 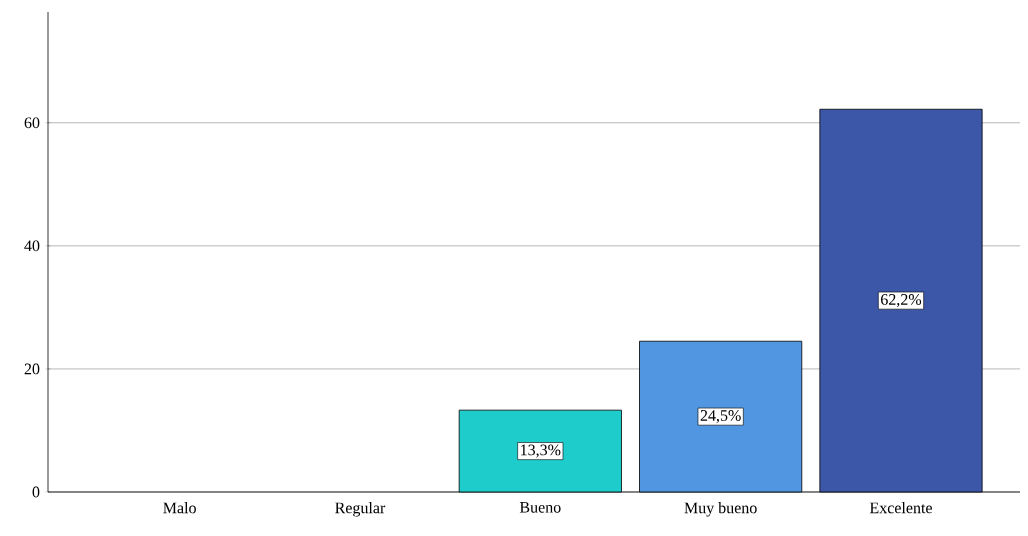 I want to click on data-label: 13,3%, so click(x=541, y=451).